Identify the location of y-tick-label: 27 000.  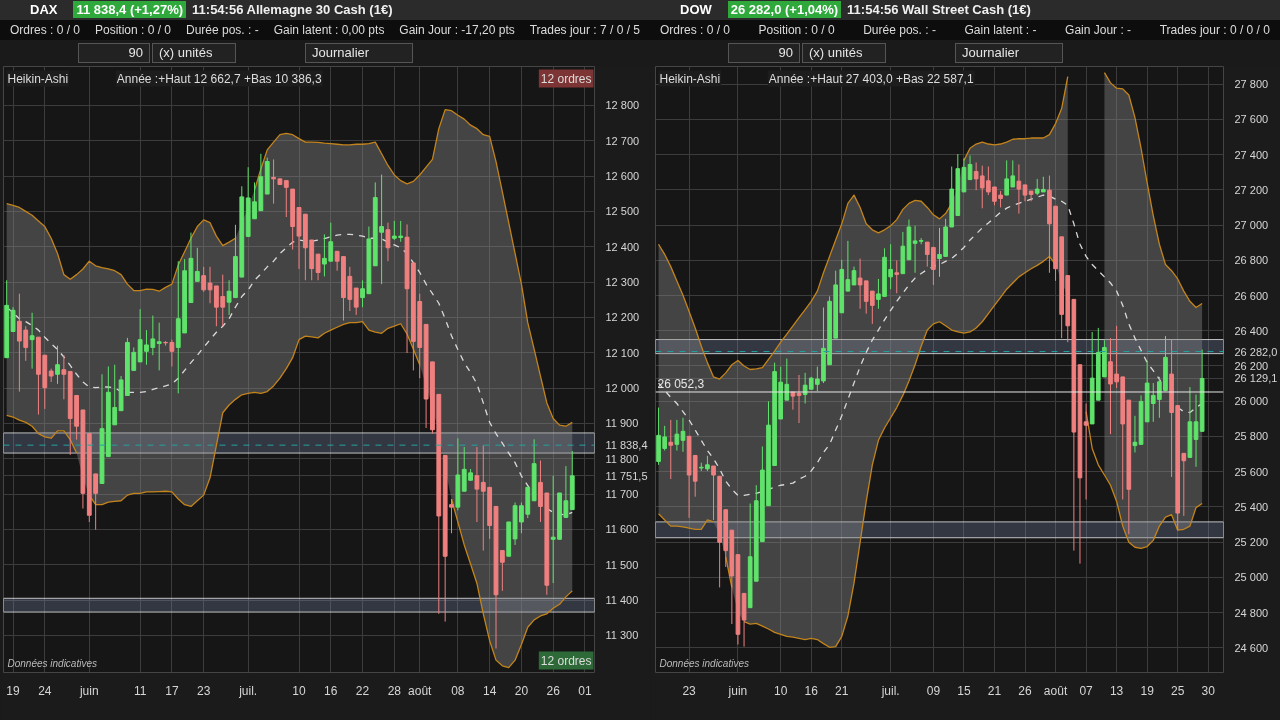
(1251, 225).